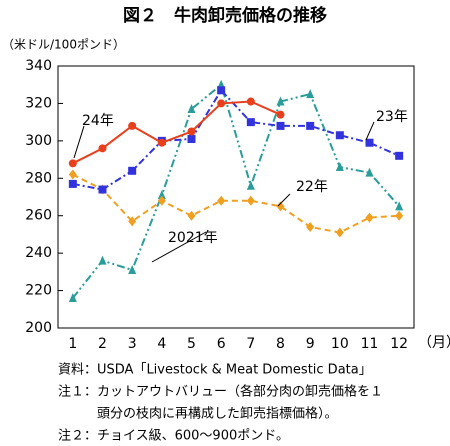 This screenshot has width=450, height=446. Describe the element at coordinates (38, 216) in the screenshot. I see `y-tick-label: 260` at that location.